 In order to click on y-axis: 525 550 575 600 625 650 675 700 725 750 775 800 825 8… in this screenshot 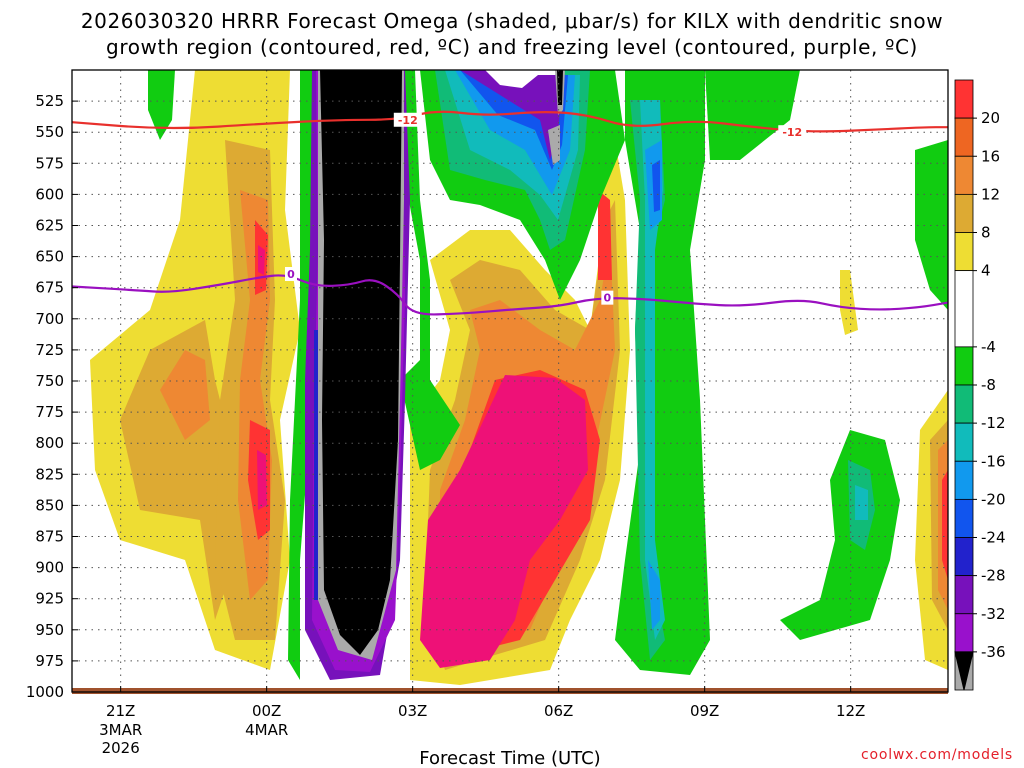, I will do `click(52, 396)`.